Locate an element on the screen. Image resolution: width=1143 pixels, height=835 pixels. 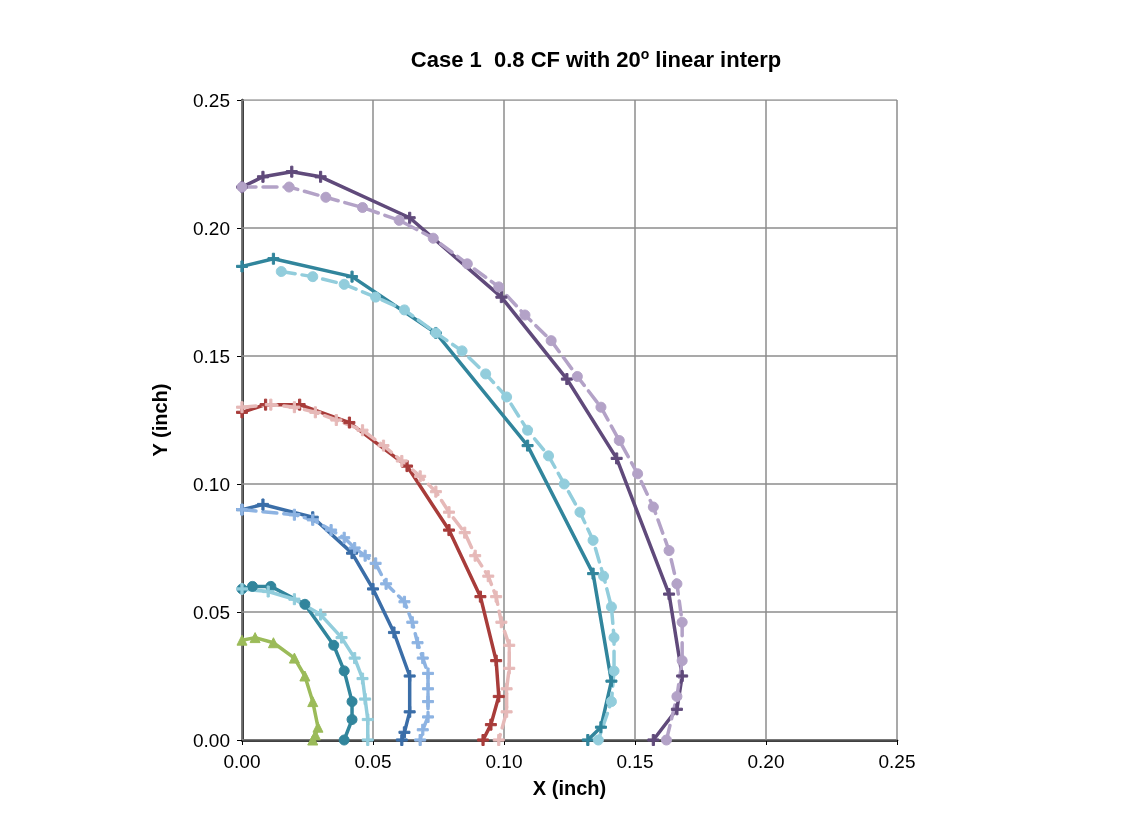
y-tick-label: 0.10 is located at coordinates (211, 484).